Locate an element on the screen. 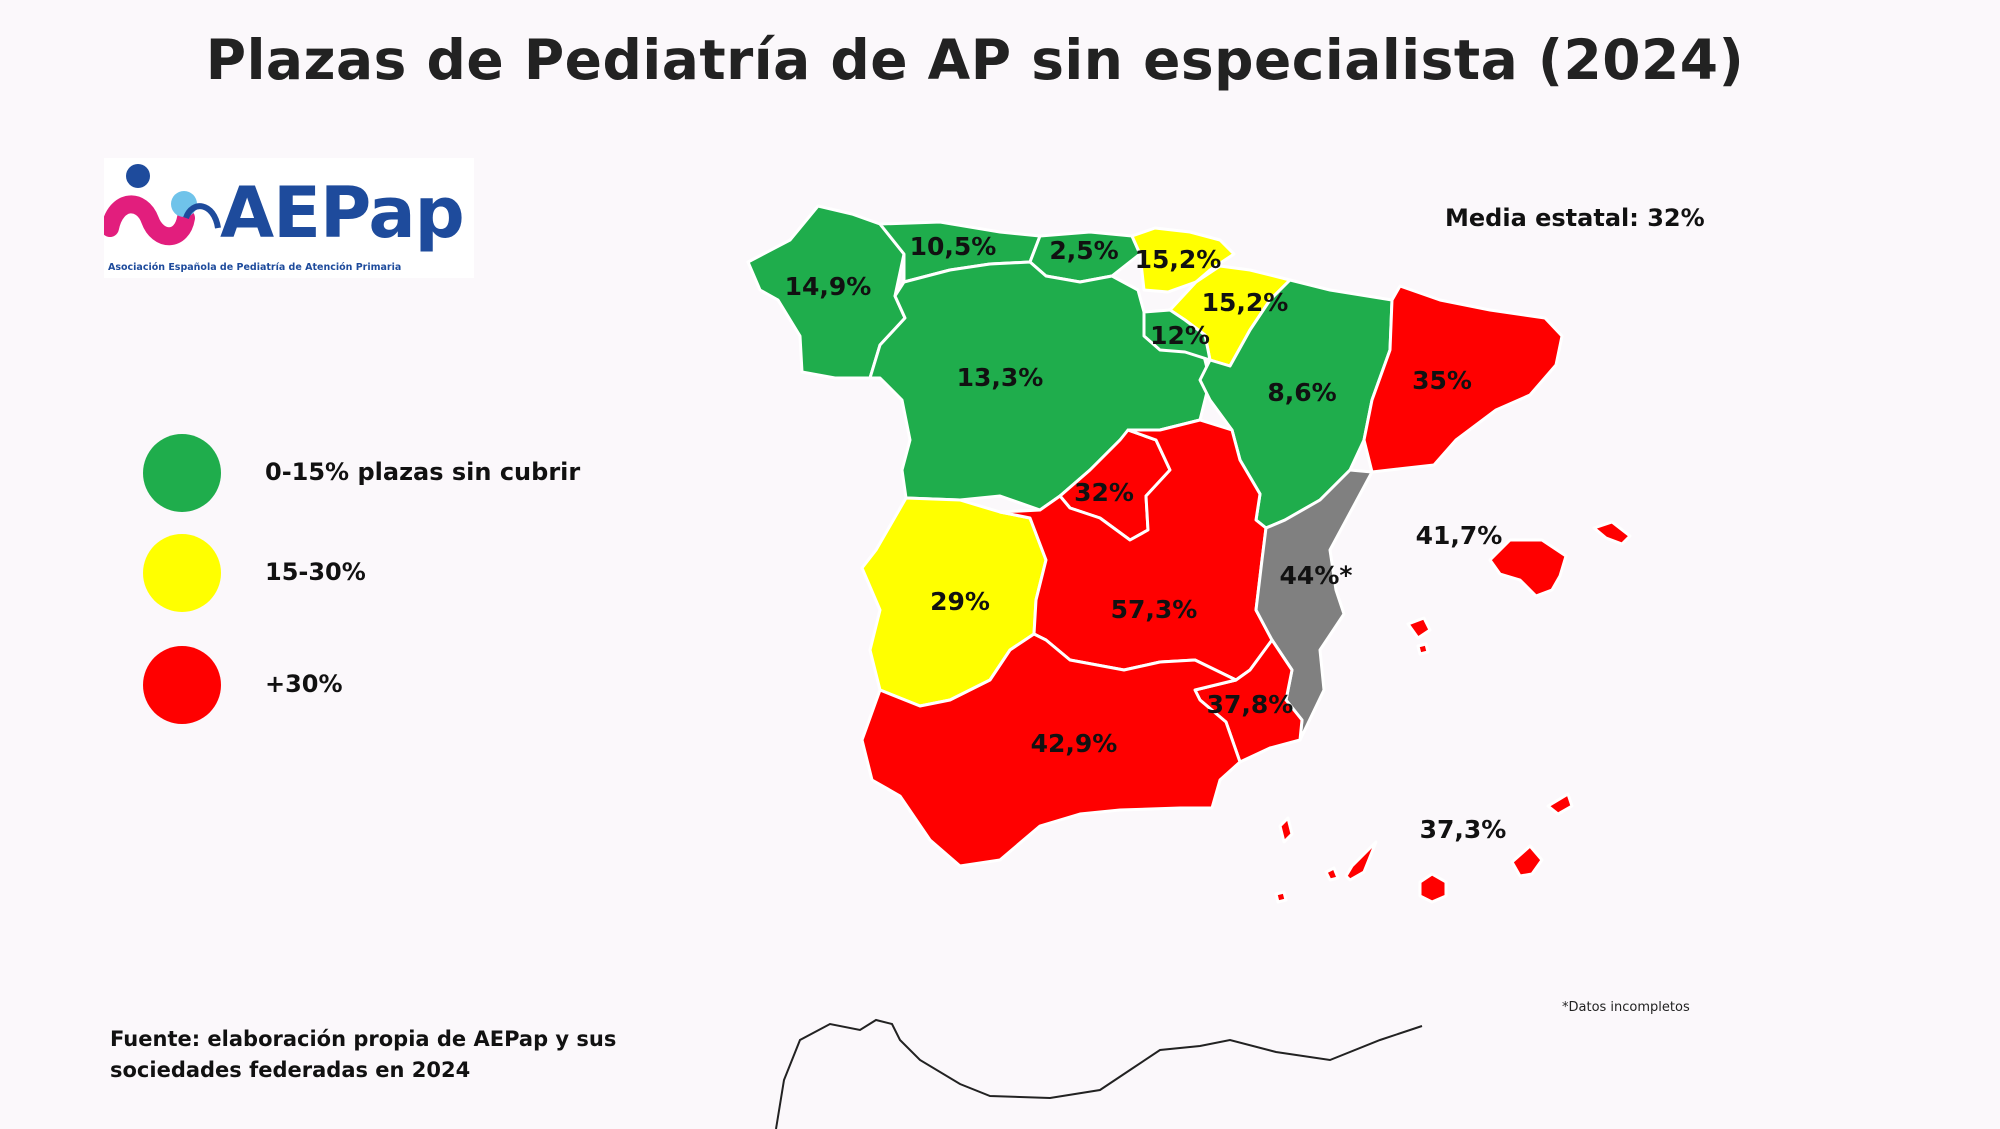 This screenshot has height=1129, width=2000. label-canarias: 37,3% is located at coordinates (1463, 829).